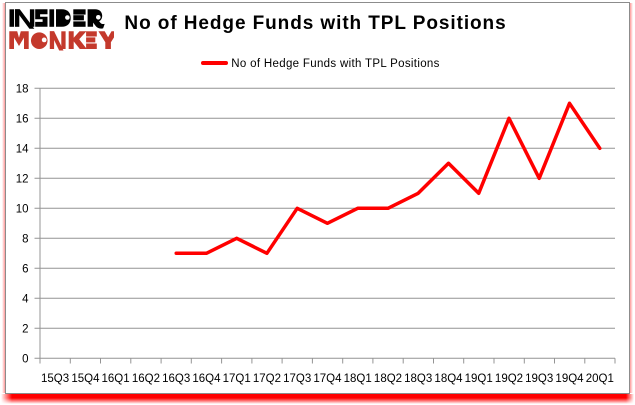  I want to click on svg-text: 12, so click(22, 179).